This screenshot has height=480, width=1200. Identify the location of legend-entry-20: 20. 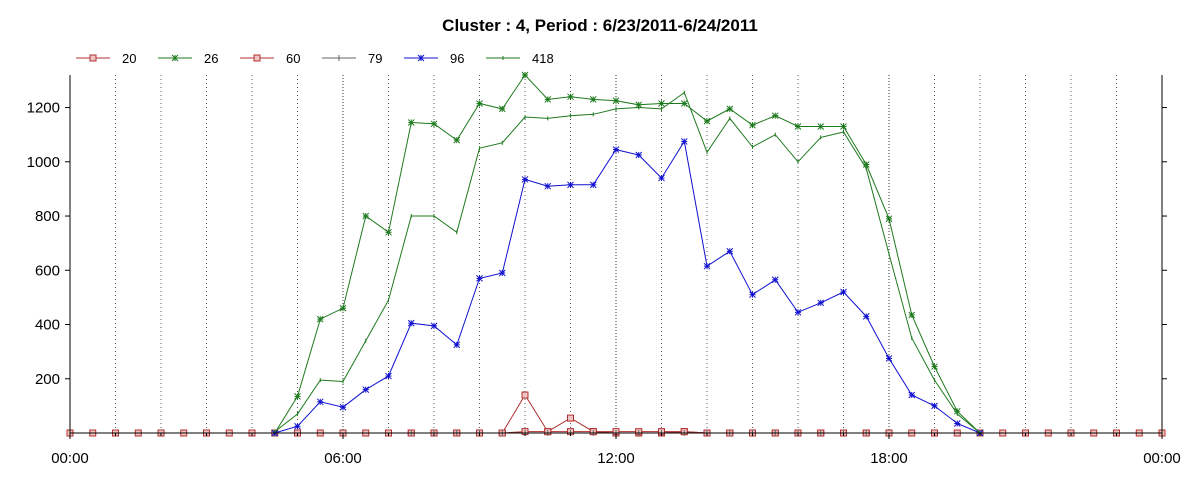
(106, 58).